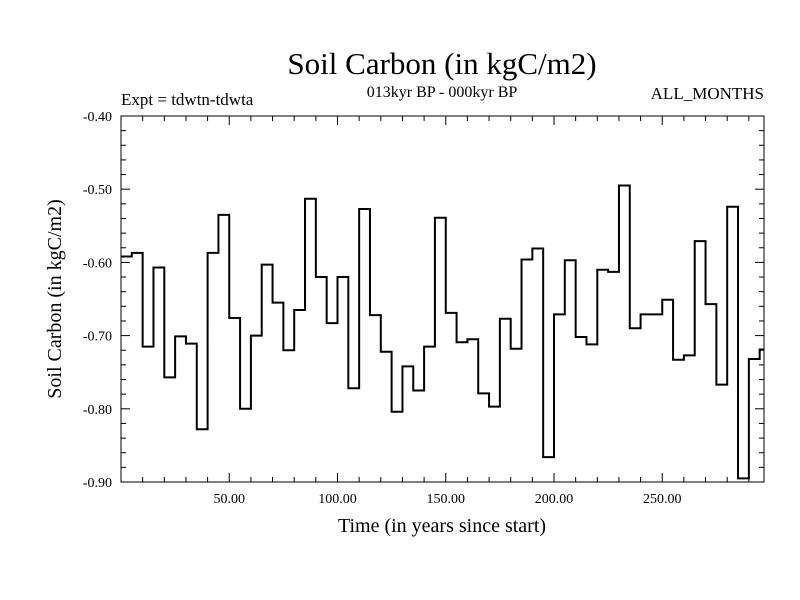 This screenshot has width=800, height=600. Describe the element at coordinates (97, 410) in the screenshot. I see `y-tick-label: -0.80` at that location.